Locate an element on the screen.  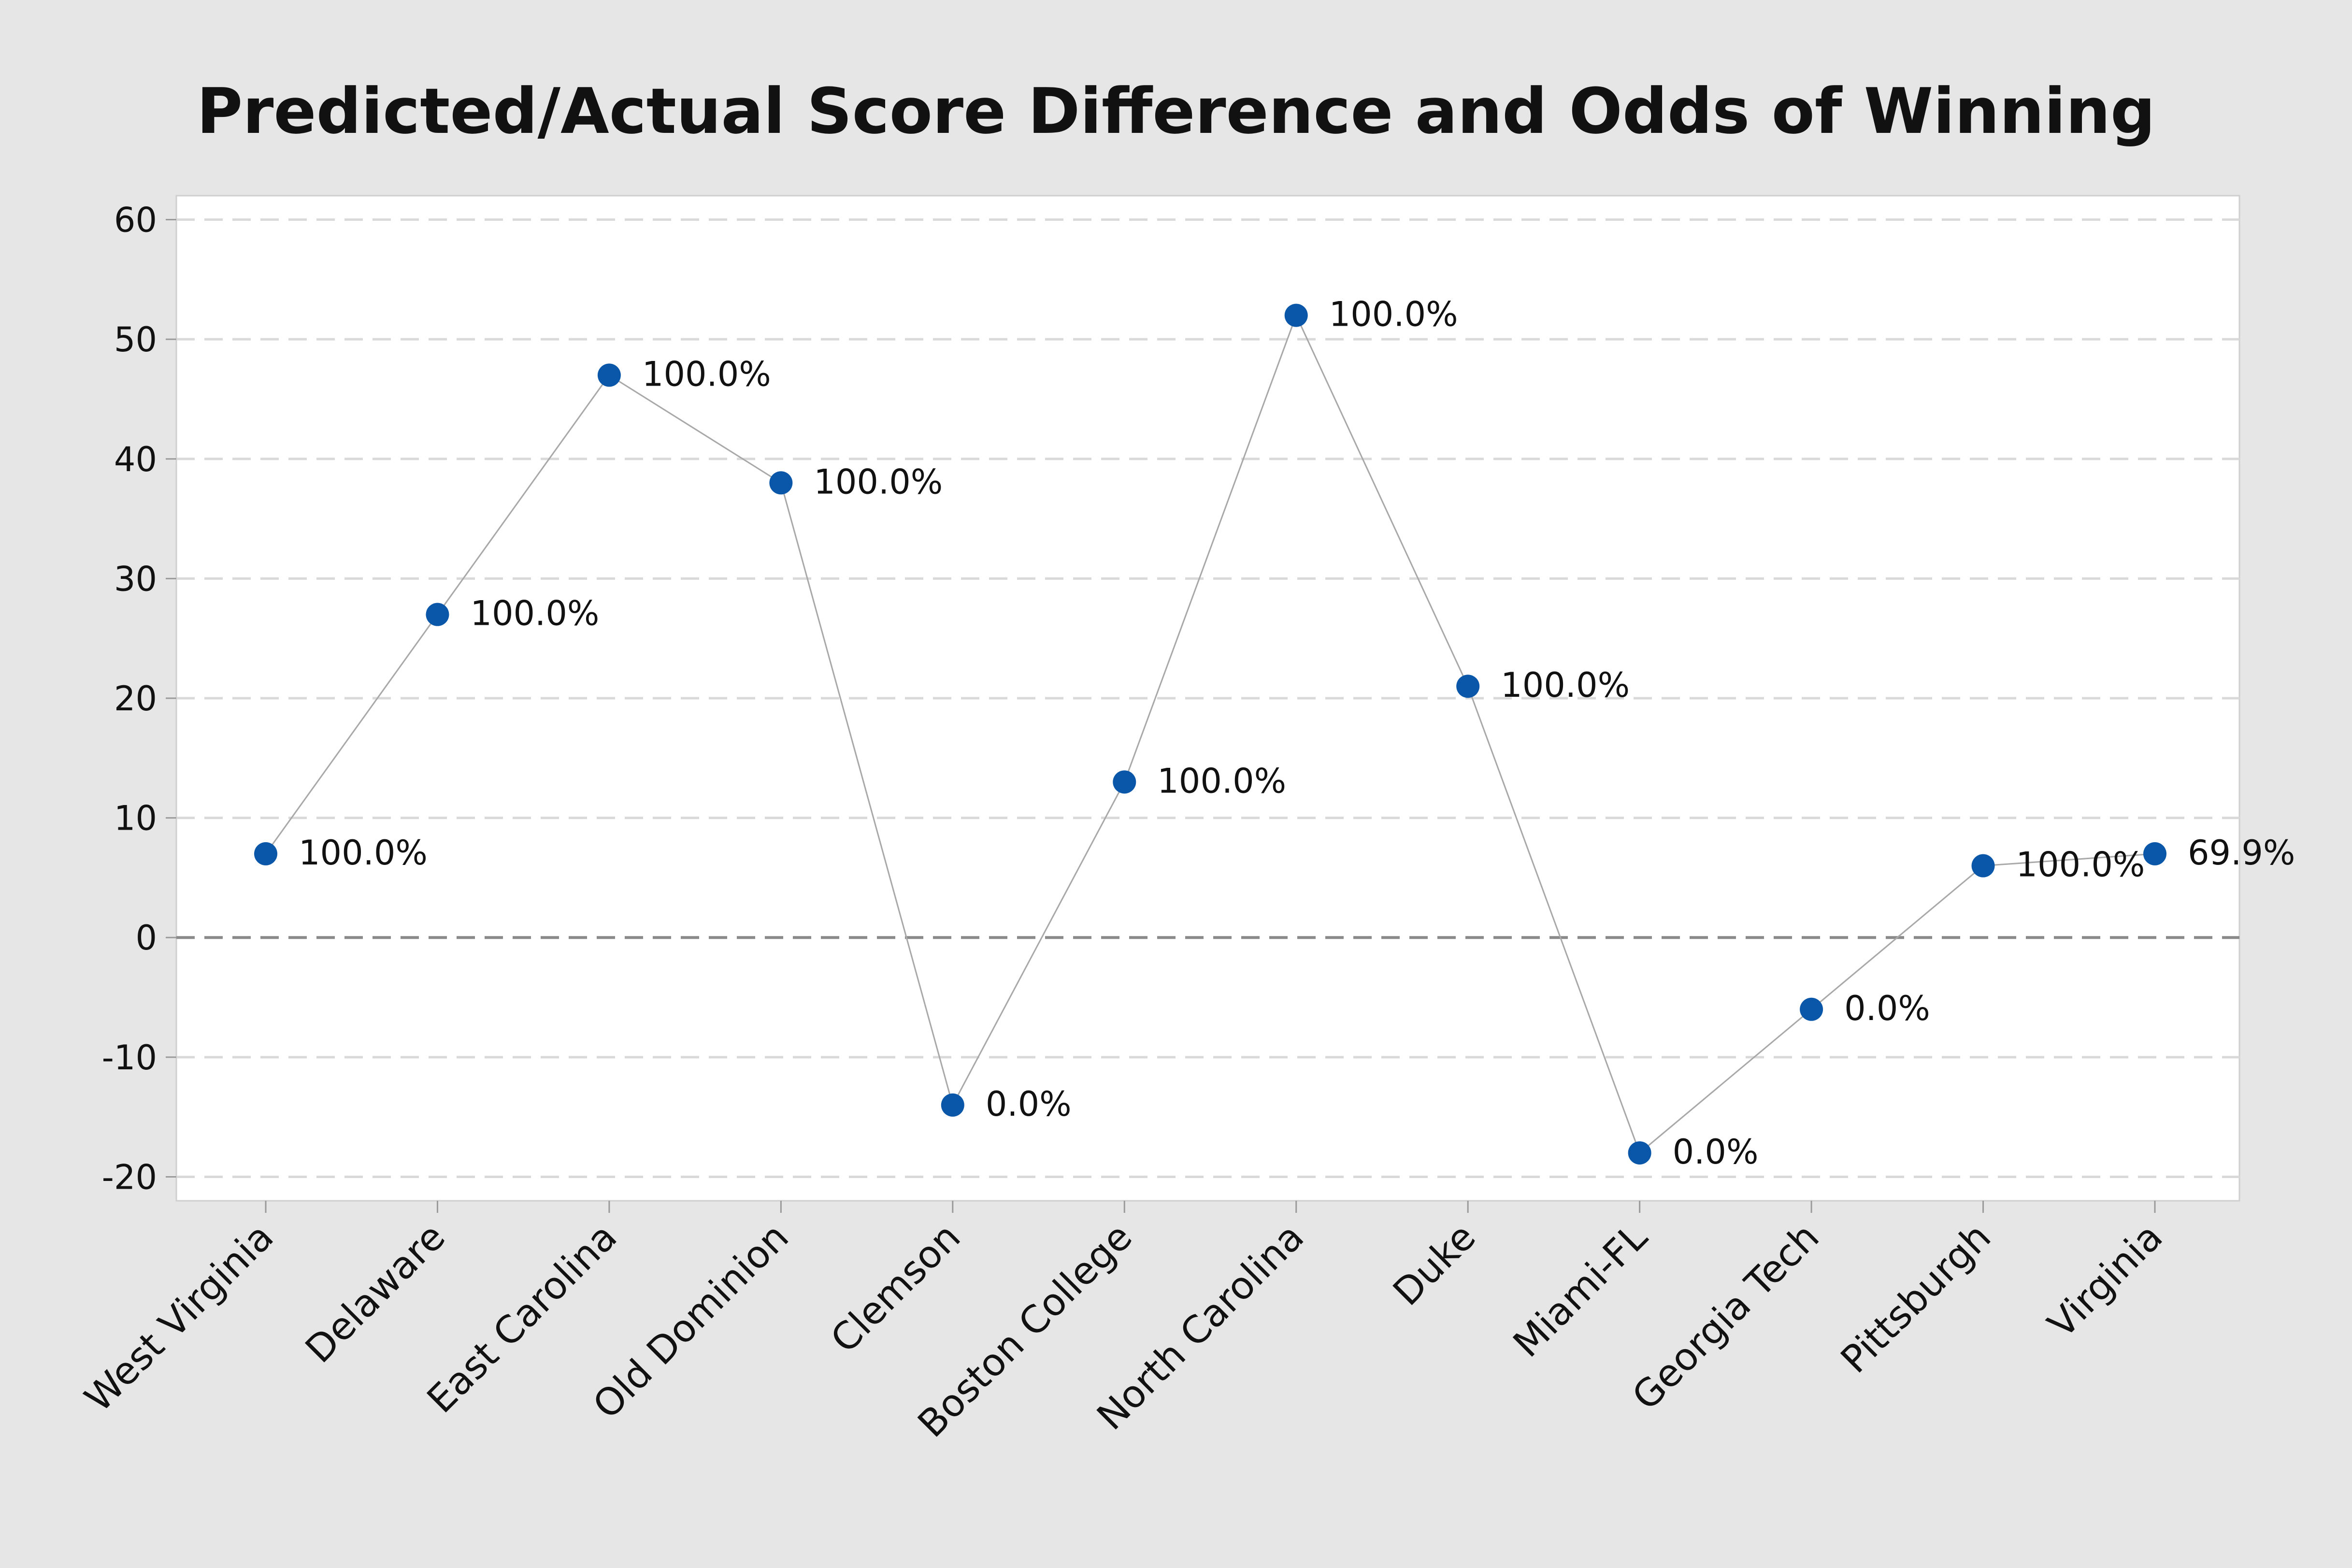
x-tick-label: West Virginia is located at coordinates (180, 1318).